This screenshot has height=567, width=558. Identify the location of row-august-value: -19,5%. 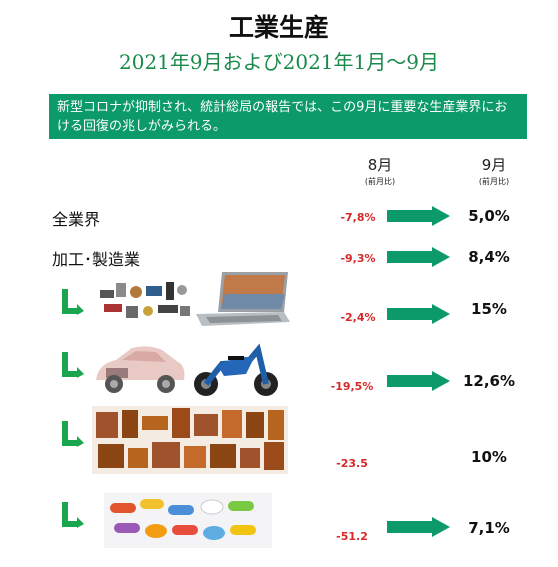
(352, 386).